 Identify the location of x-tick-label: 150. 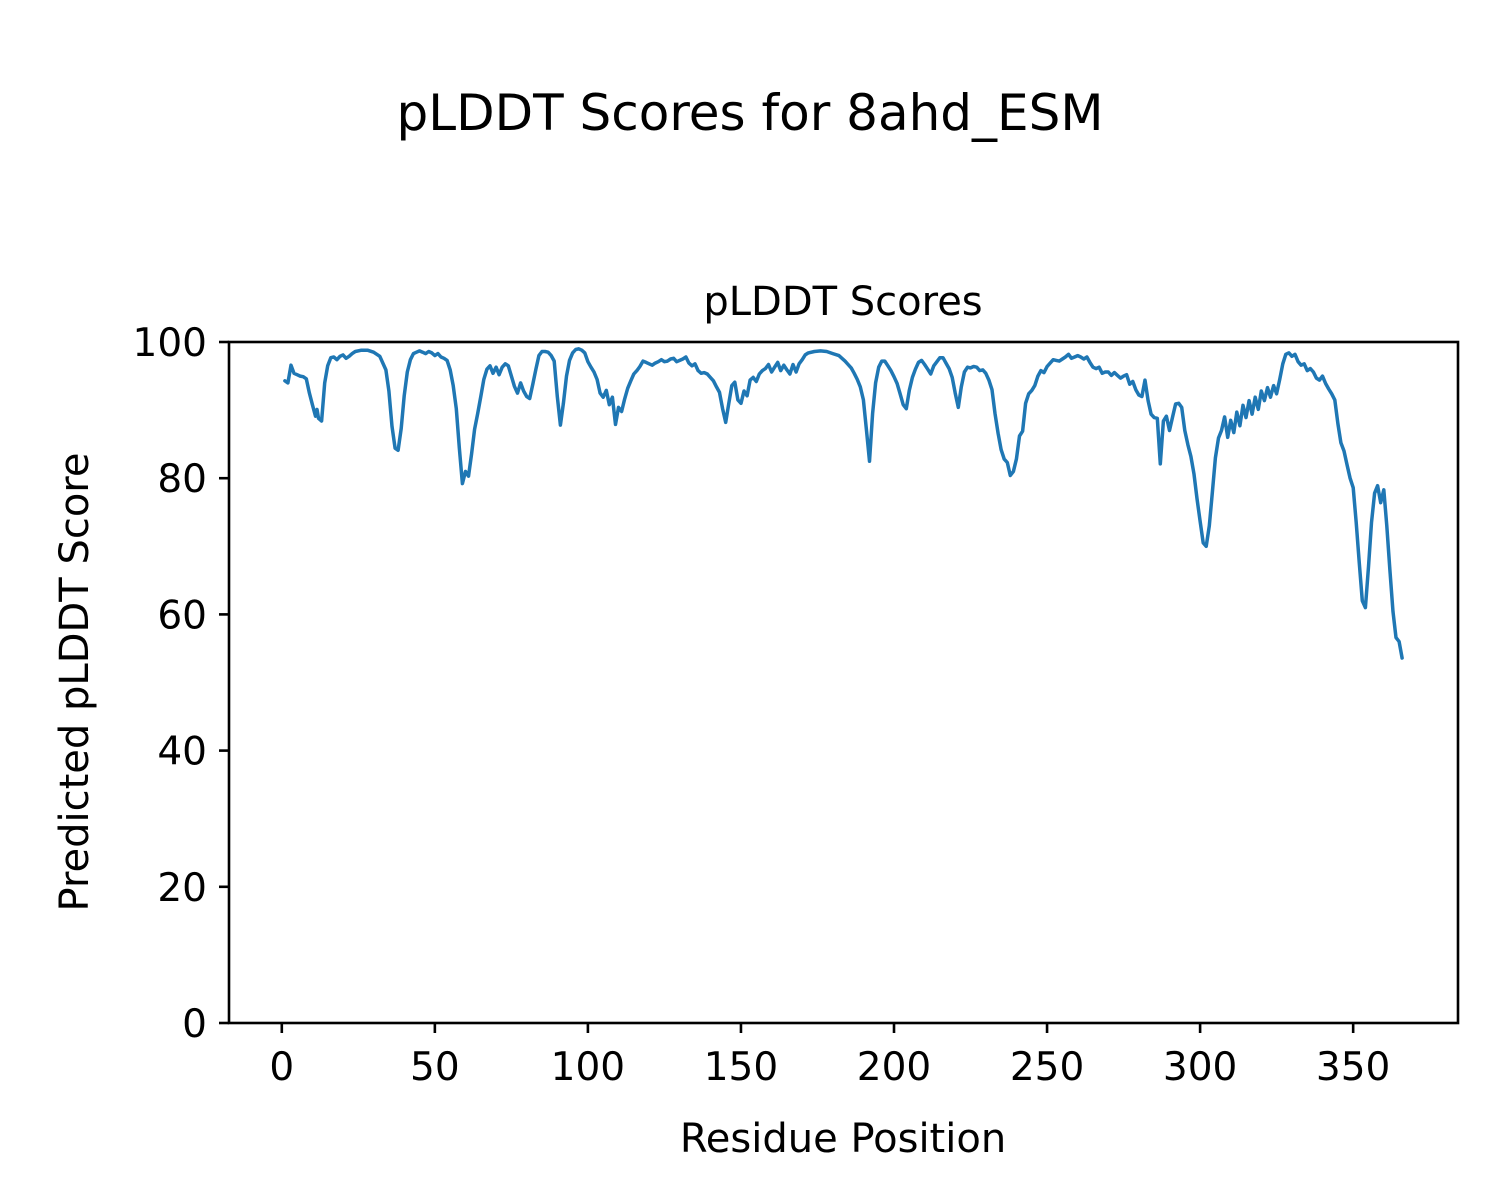
(741, 1067).